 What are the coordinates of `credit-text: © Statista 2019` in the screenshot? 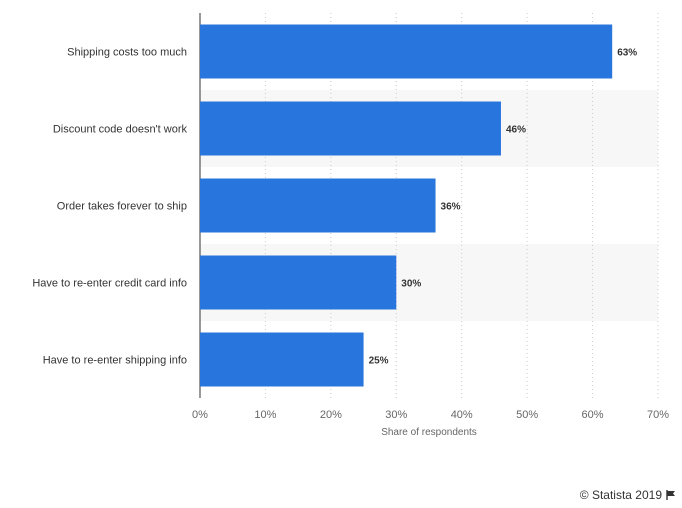 It's located at (620, 495).